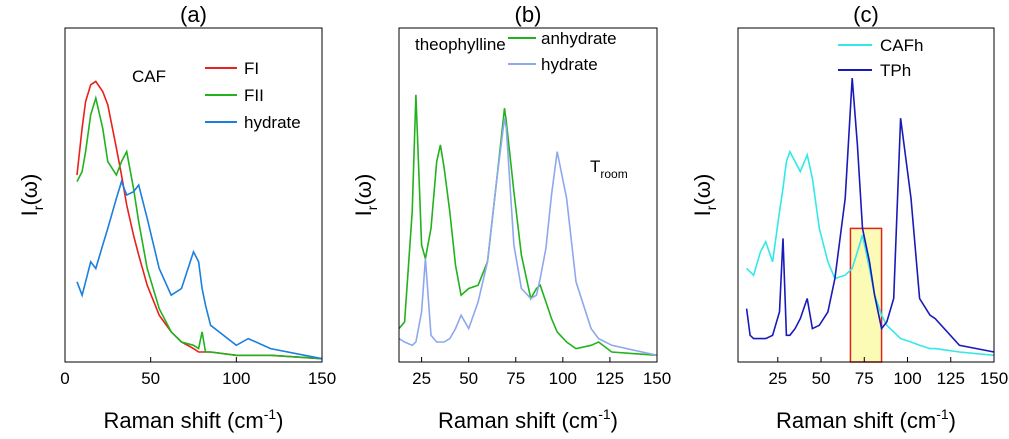 This screenshot has width=1009, height=439. I want to click on legend-label: CAFh, so click(901, 45).